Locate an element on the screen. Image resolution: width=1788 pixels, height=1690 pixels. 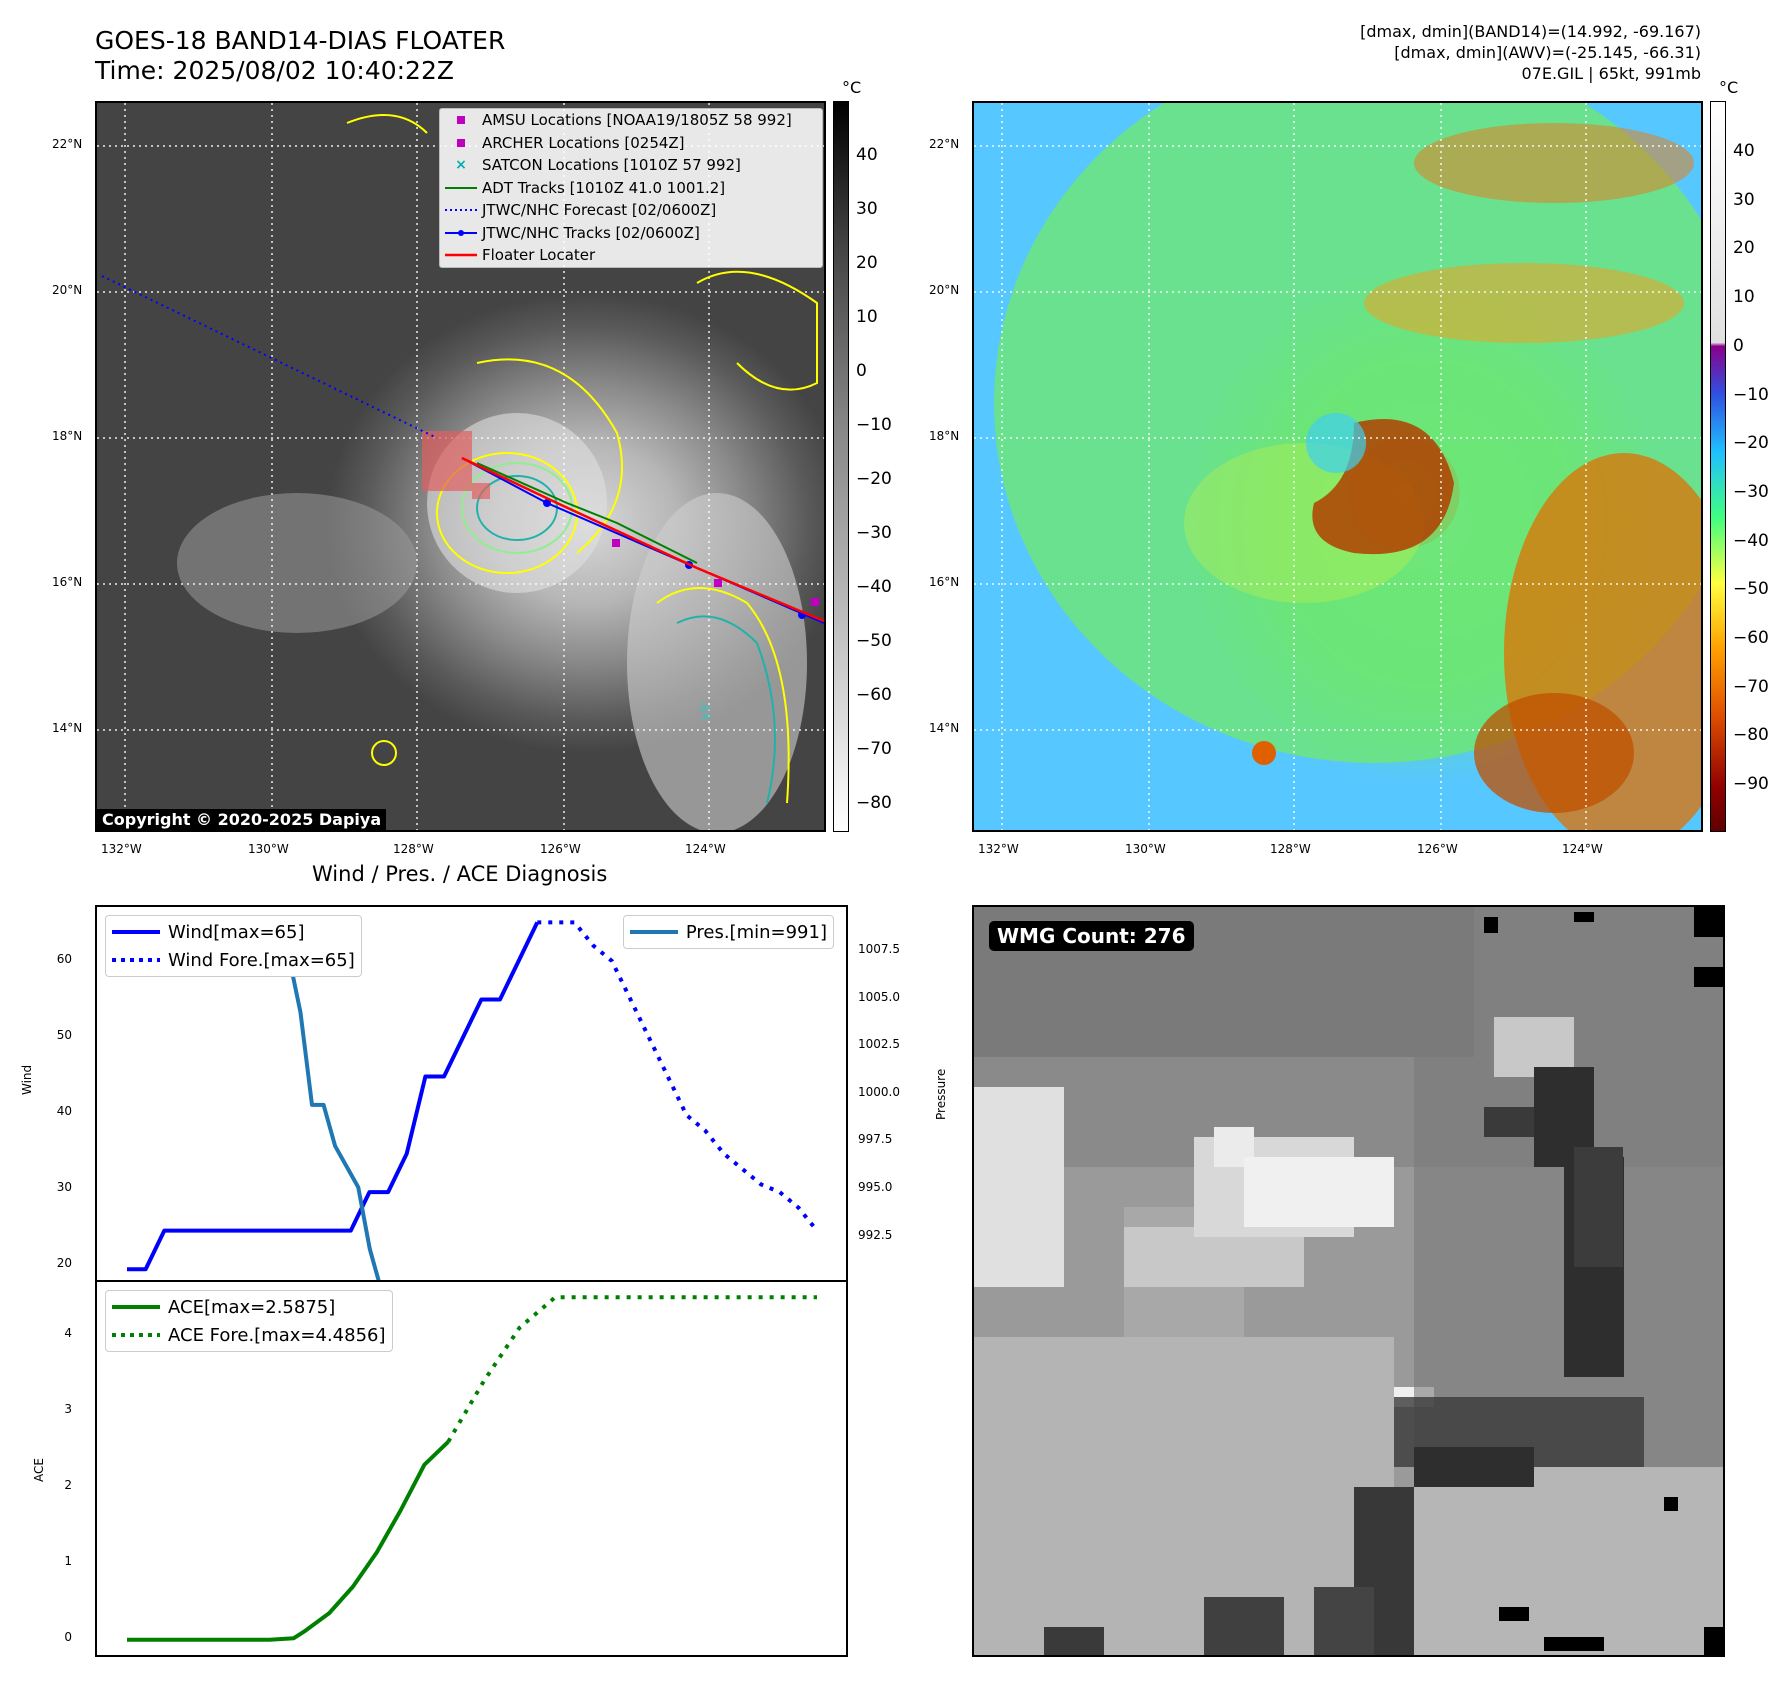
color-colorbar is located at coordinates (1718, 466).